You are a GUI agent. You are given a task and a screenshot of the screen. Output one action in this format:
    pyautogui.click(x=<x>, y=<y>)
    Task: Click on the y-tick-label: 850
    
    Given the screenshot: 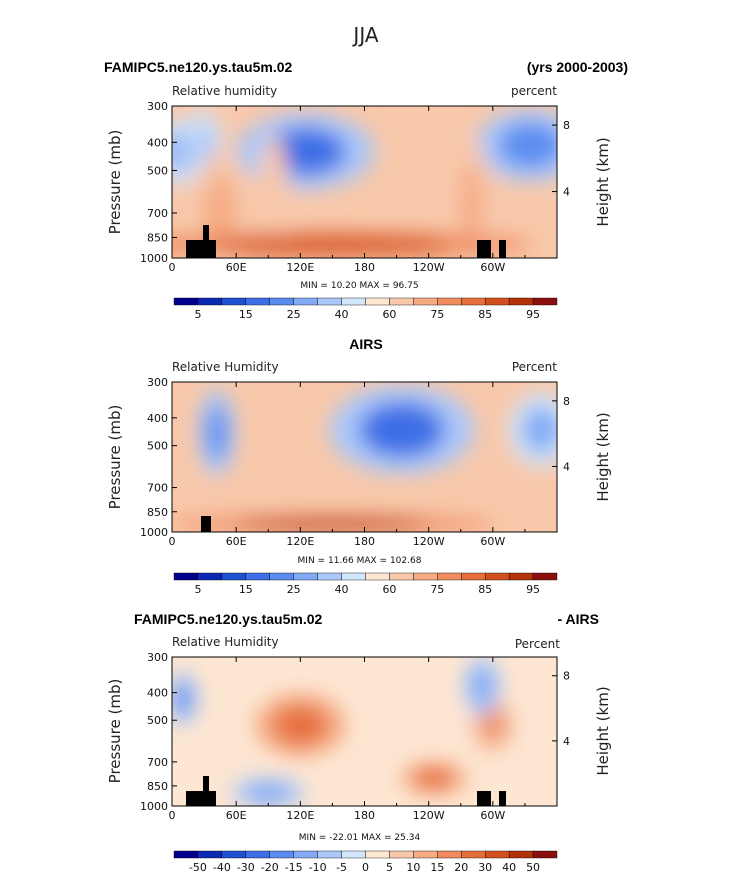 What is the action you would take?
    pyautogui.click(x=157, y=237)
    